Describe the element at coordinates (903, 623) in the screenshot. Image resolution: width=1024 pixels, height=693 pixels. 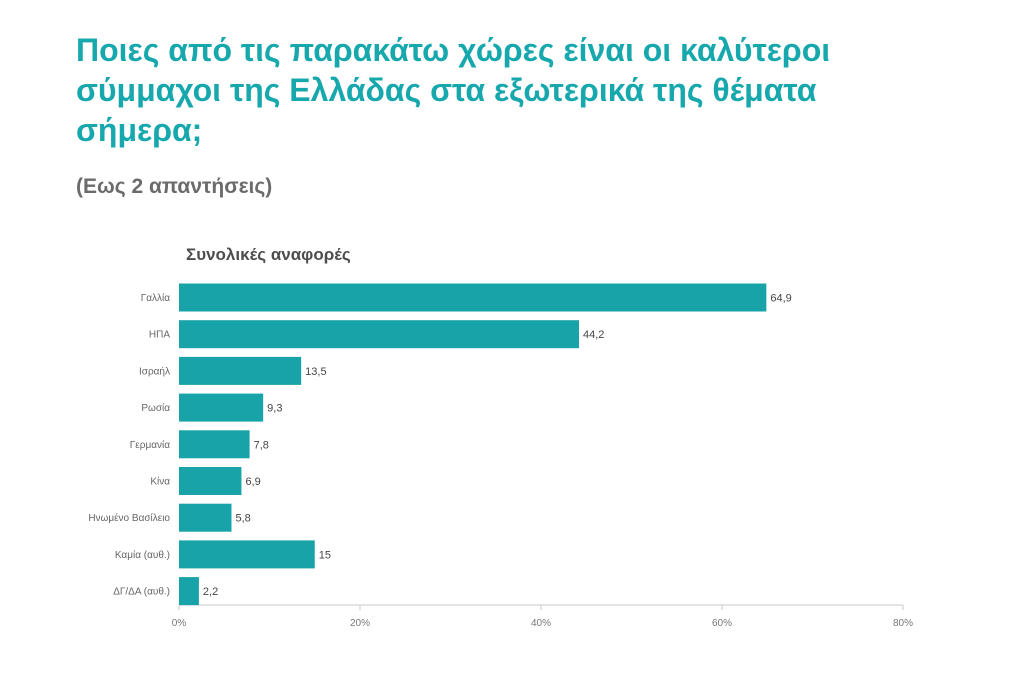
I see `x-tick-label: 80%` at that location.